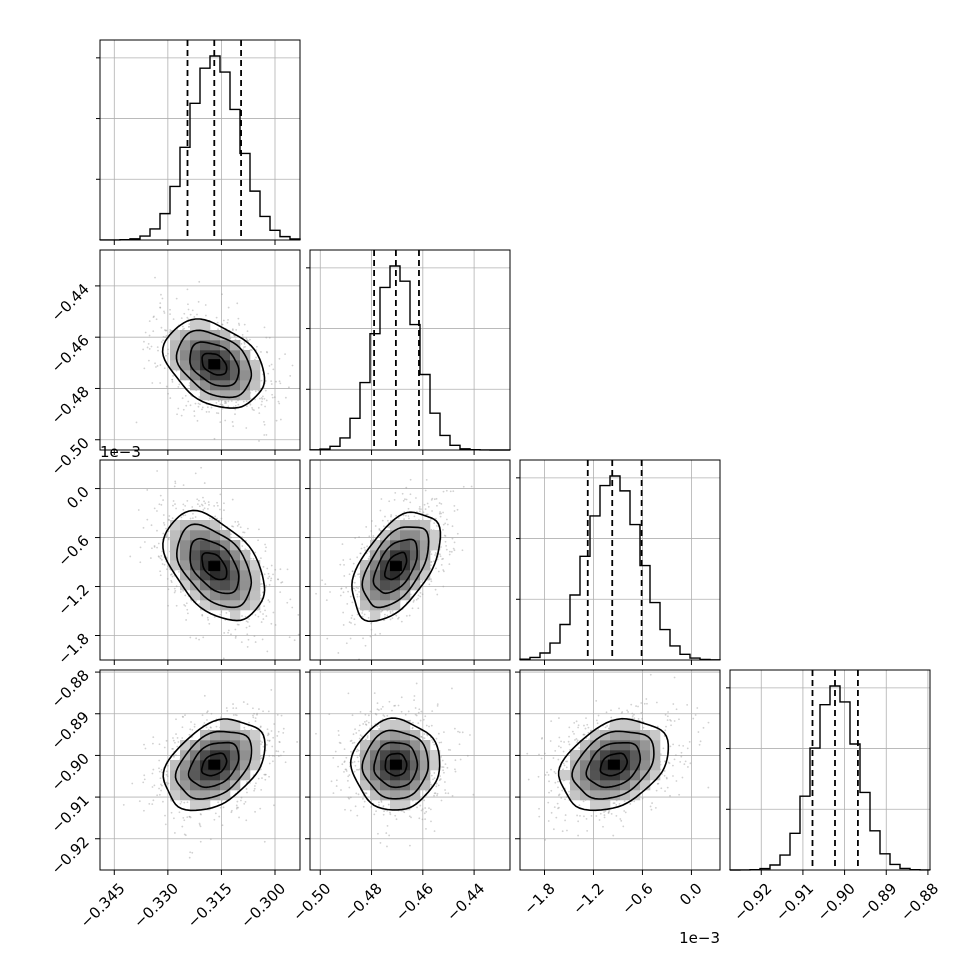 The height and width of the screenshot is (970, 970). What do you see at coordinates (73, 600) in the screenshot?
I see `y-tick-label: −1.2` at bounding box center [73, 600].